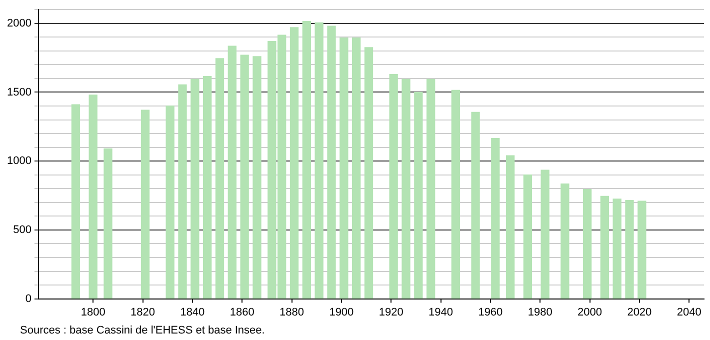 The height and width of the screenshot is (340, 710). What do you see at coordinates (590, 312) in the screenshot?
I see `x-tick-label: 2000` at bounding box center [590, 312].